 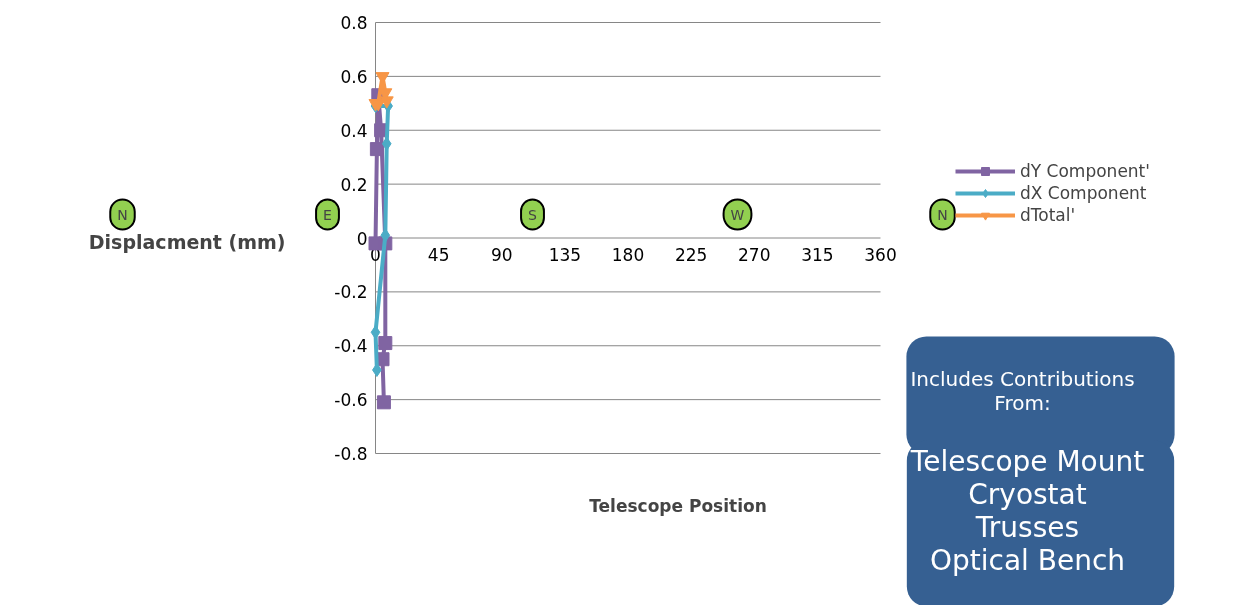 I want to click on x-tick-label: 315, so click(x=817, y=255).